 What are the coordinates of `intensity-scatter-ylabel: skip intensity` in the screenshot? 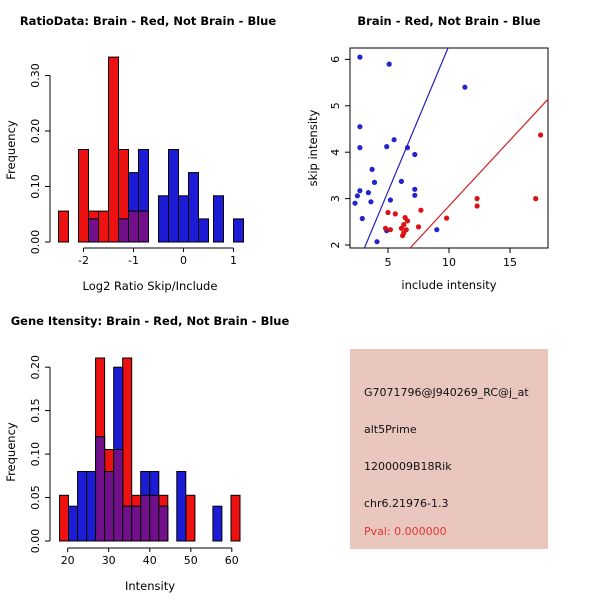 It's located at (313, 147).